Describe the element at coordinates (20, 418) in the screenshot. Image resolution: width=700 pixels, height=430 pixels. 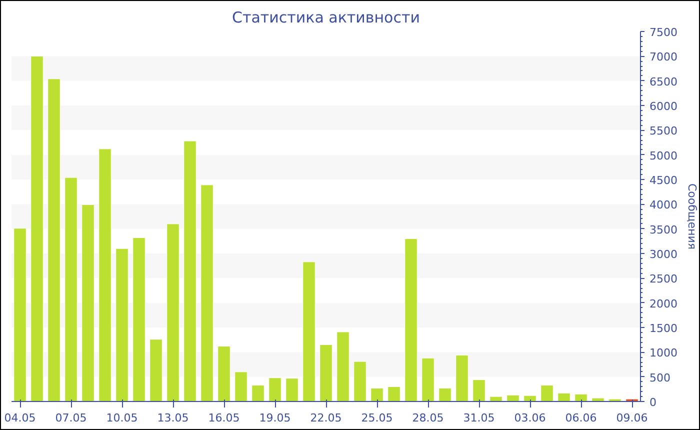
I see `x-tick-label: 04.05` at that location.